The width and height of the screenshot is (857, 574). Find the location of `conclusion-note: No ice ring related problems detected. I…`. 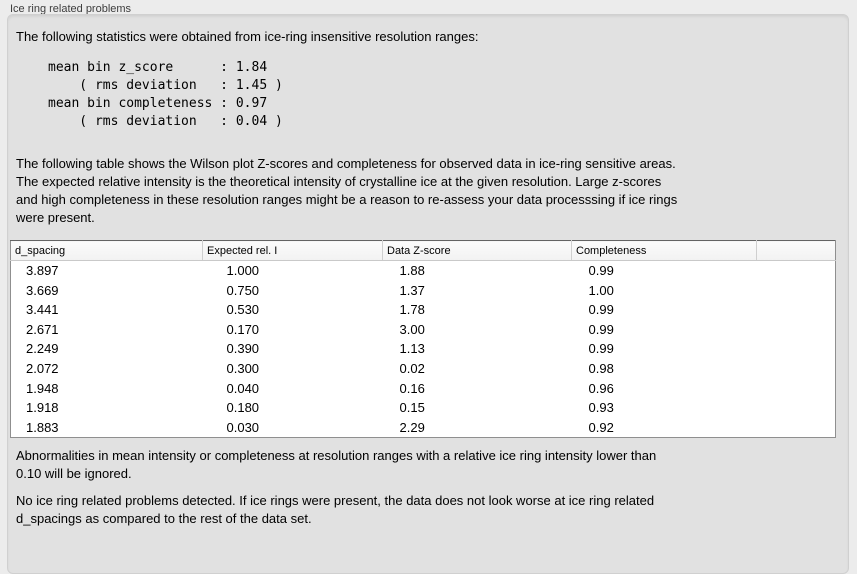

conclusion-note: No ice ring related problems detected. I… is located at coordinates (335, 509).